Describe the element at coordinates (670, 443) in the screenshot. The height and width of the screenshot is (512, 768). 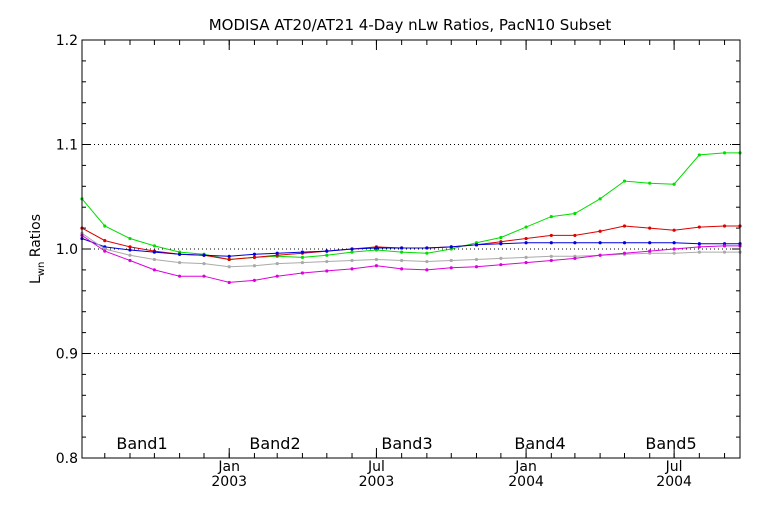
I see `legend-band5: Band5` at that location.